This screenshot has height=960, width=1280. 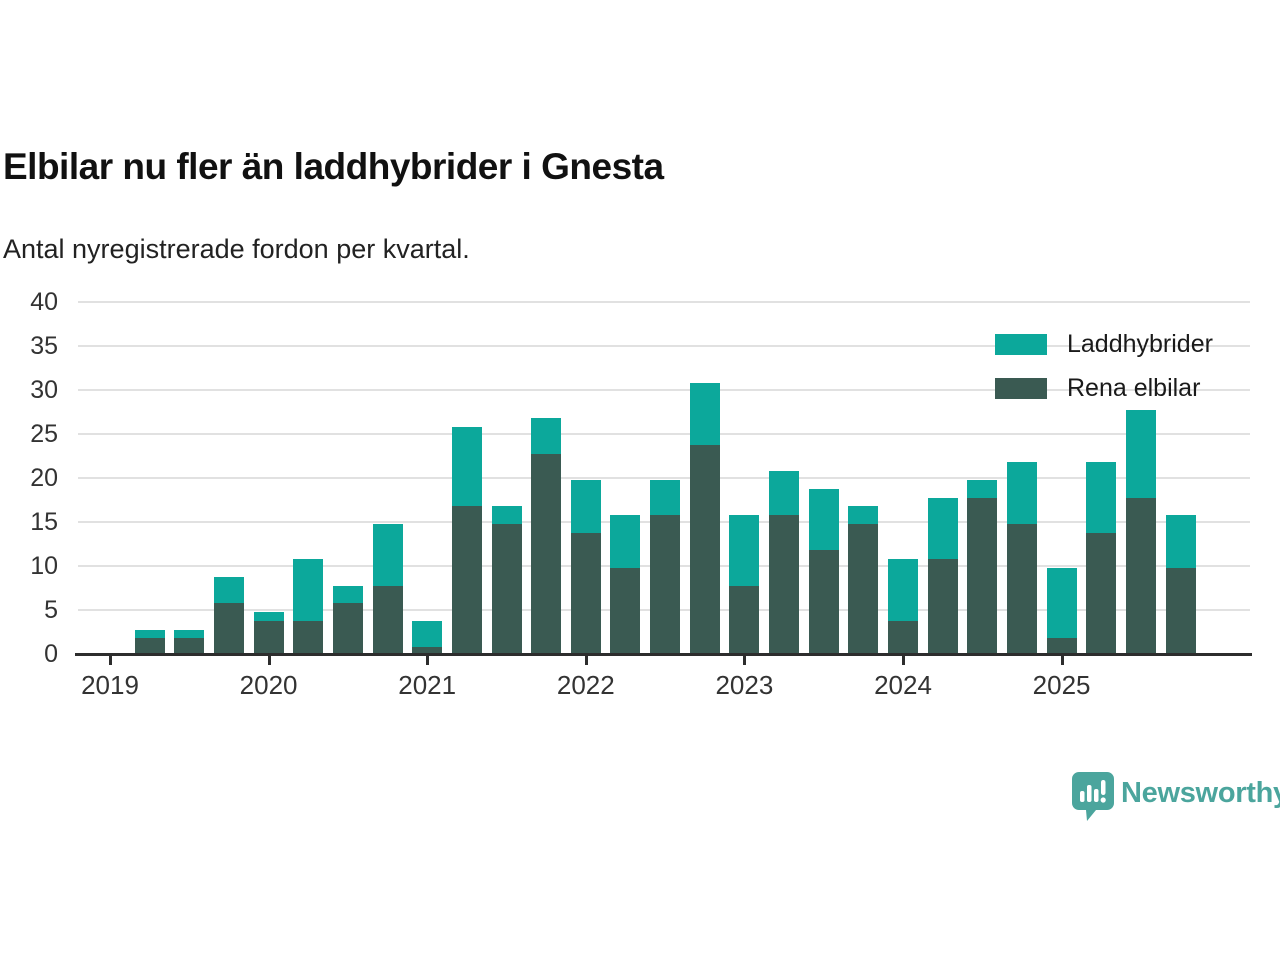 What do you see at coordinates (51, 654) in the screenshot?
I see `y-tick-label: 0` at bounding box center [51, 654].